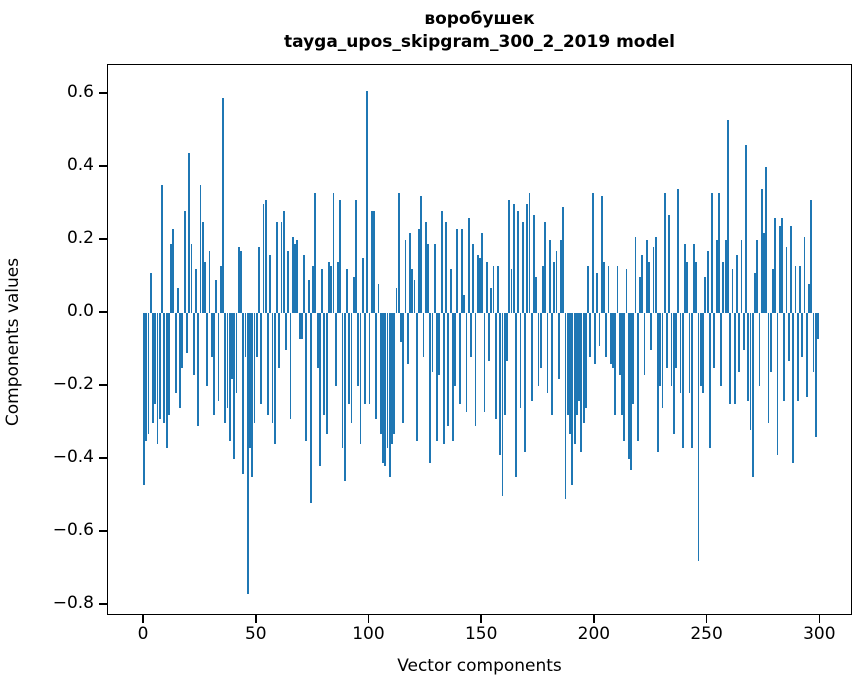 The width and height of the screenshot is (867, 696). Describe the element at coordinates (594, 634) in the screenshot. I see `x-tick-label: 200` at that location.